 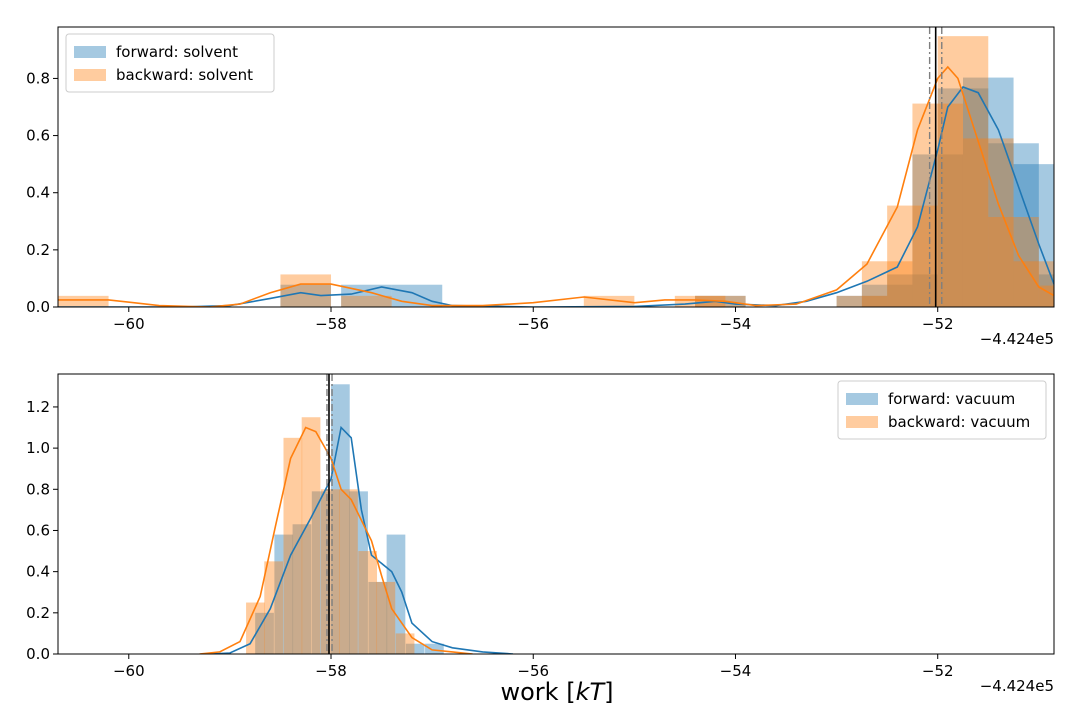 What do you see at coordinates (951, 399) in the screenshot?
I see `legend-label: forward: vacuum` at bounding box center [951, 399].